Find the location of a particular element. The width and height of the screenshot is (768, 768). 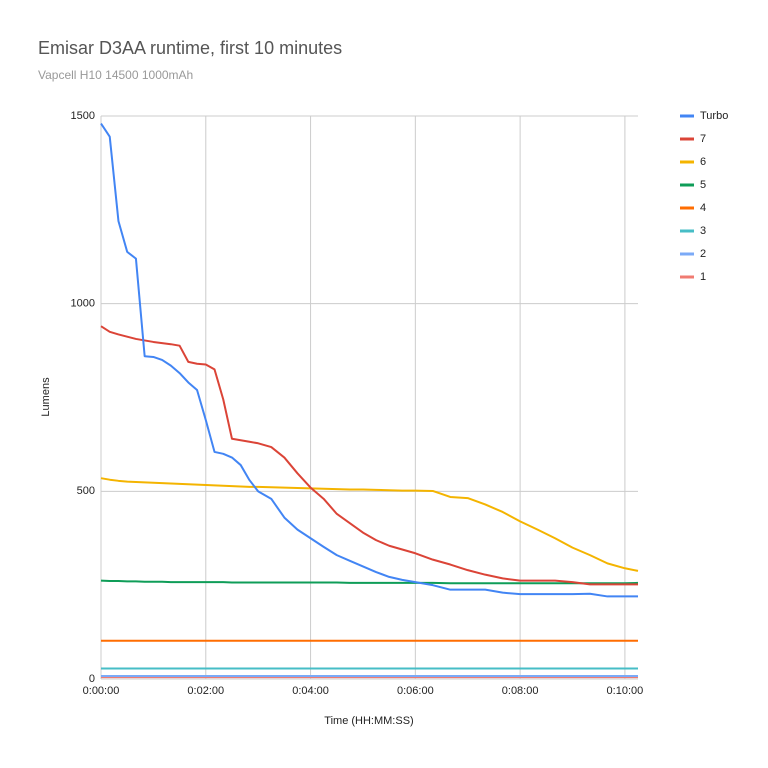

x-axis-title: Time (HH:MM:SS) is located at coordinates (368, 721).